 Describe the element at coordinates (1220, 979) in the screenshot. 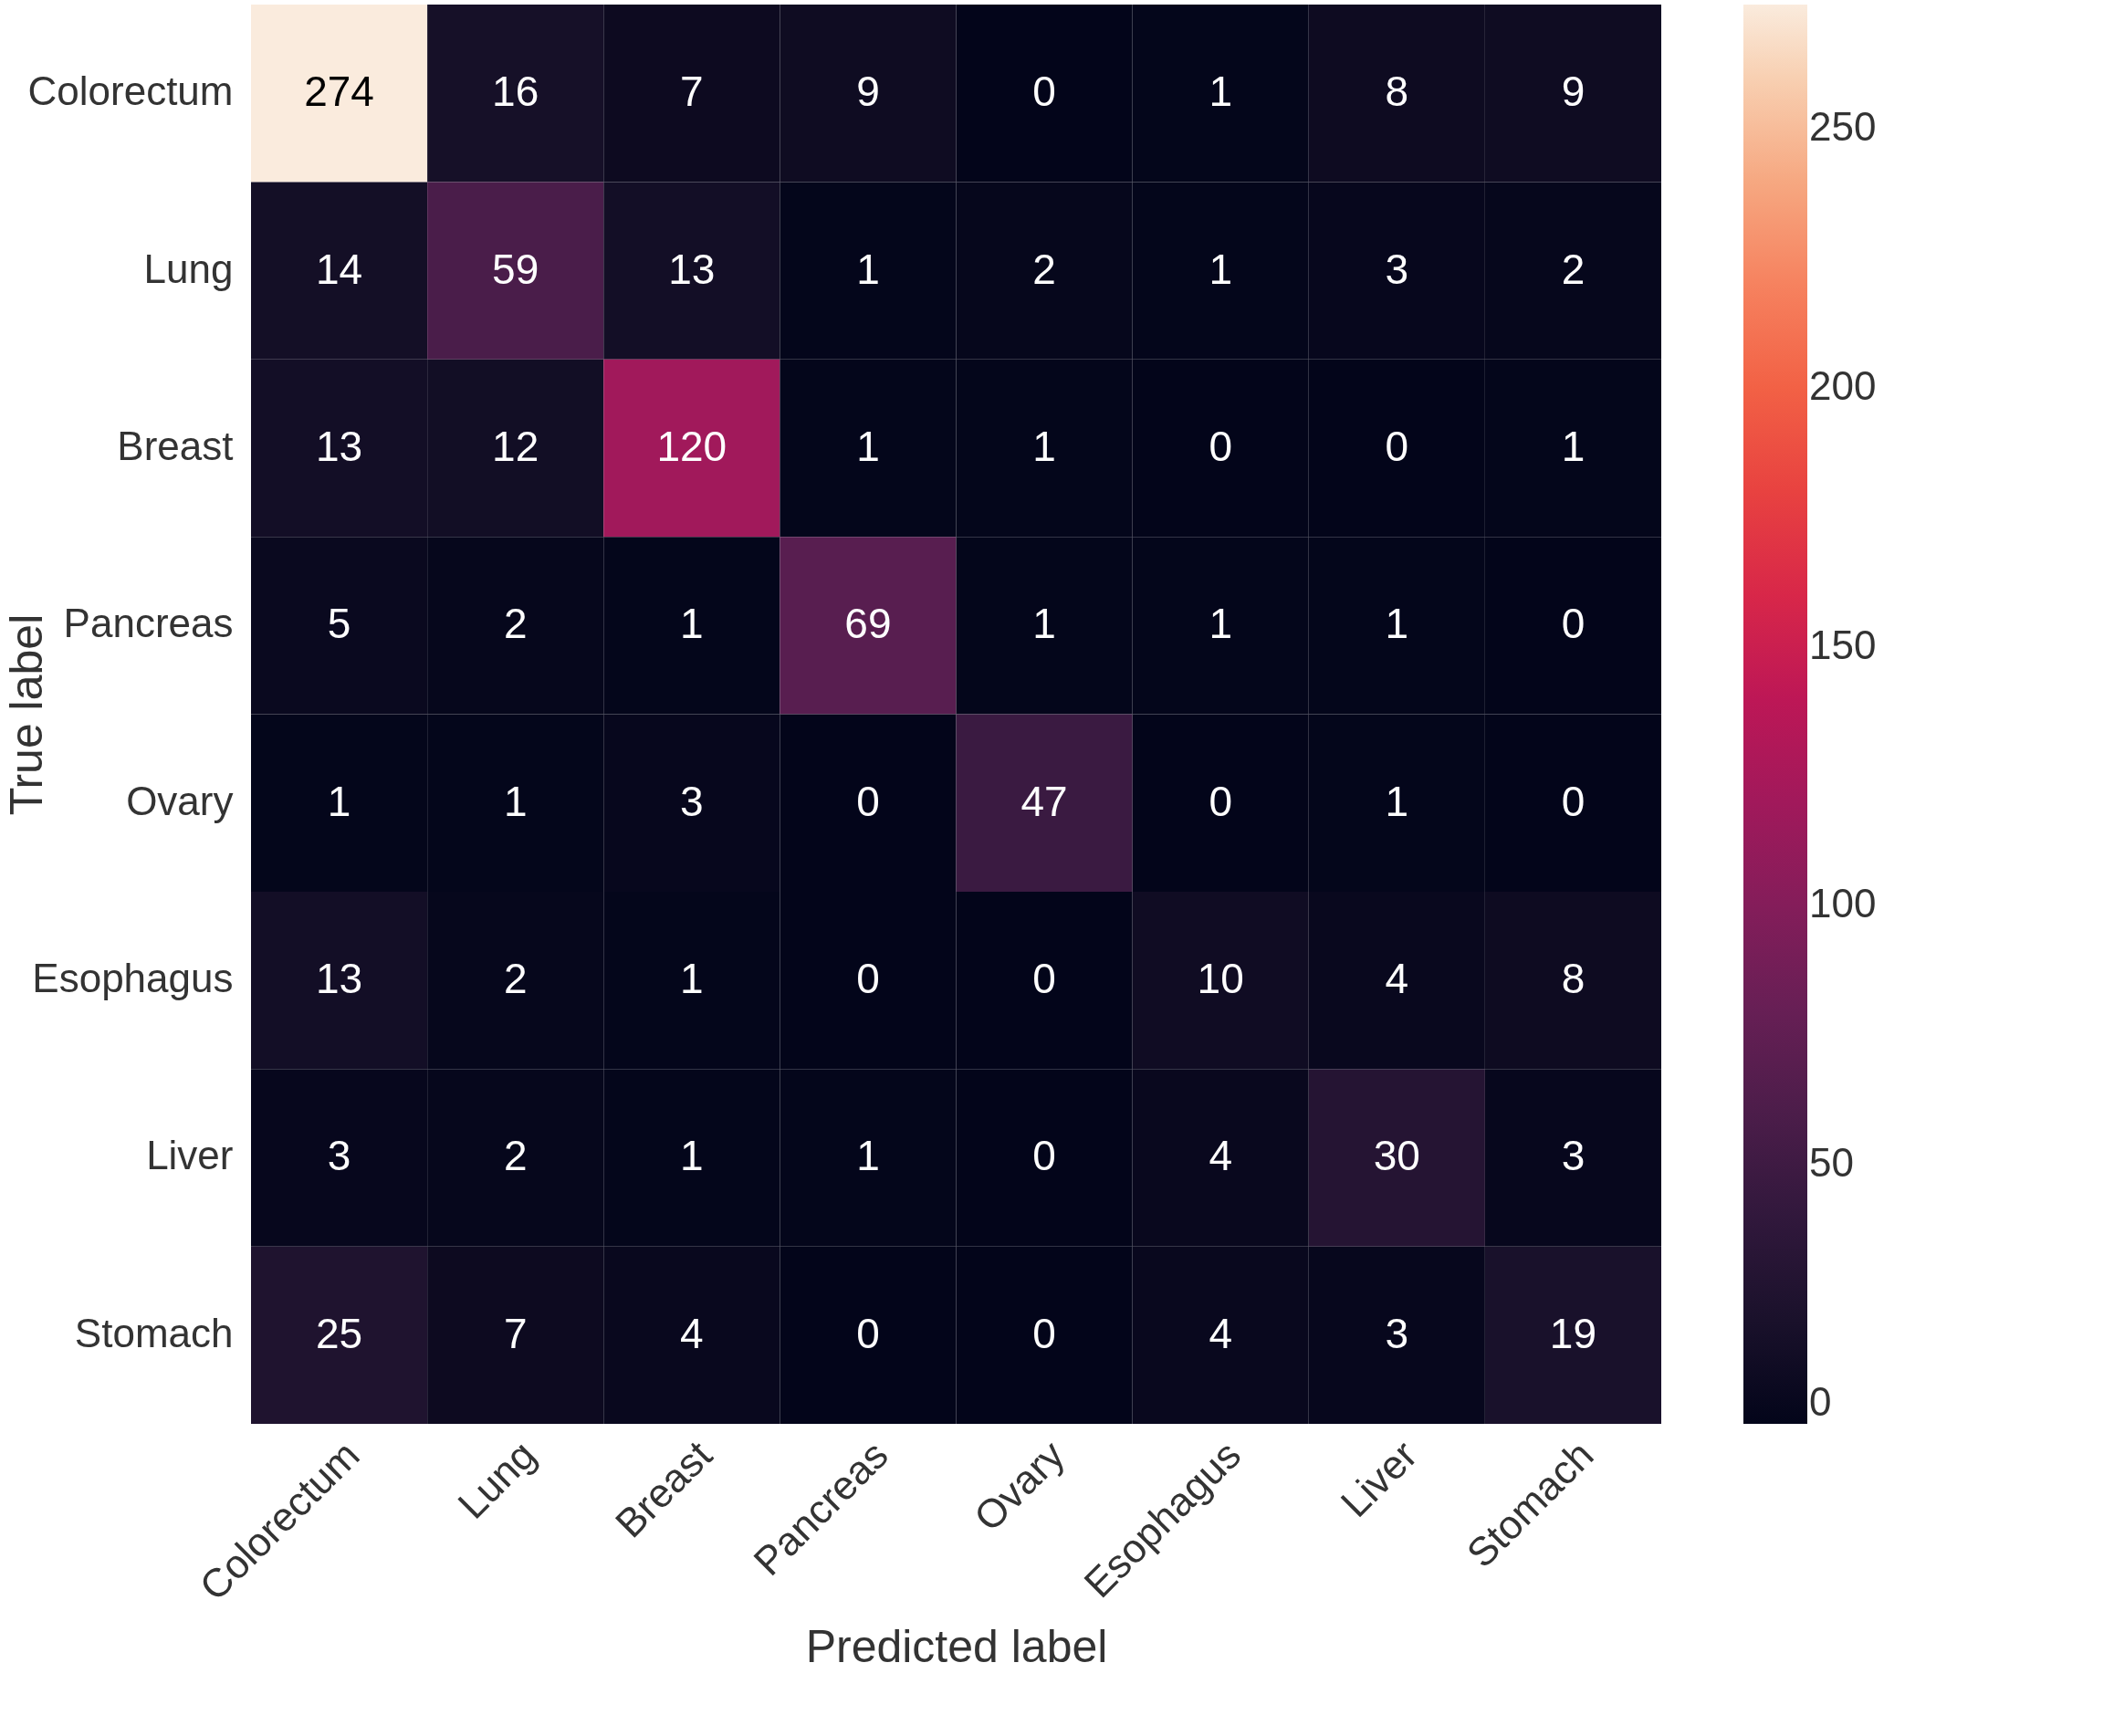

I see `data-label: 10` at that location.